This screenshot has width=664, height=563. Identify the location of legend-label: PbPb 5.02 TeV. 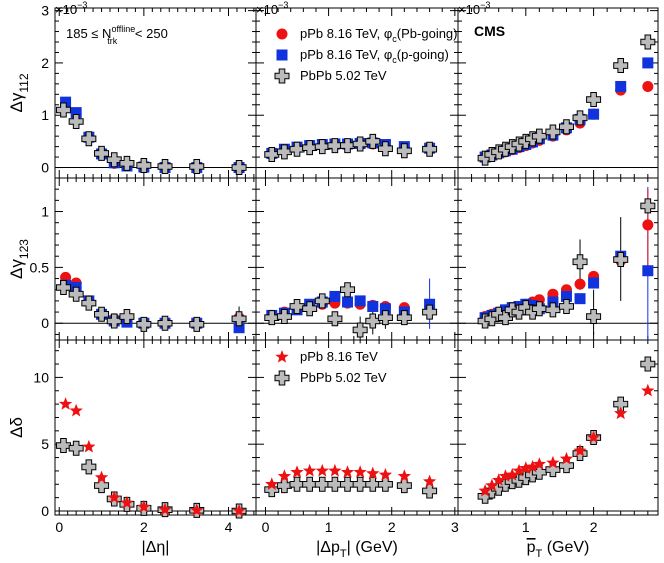
(343, 75).